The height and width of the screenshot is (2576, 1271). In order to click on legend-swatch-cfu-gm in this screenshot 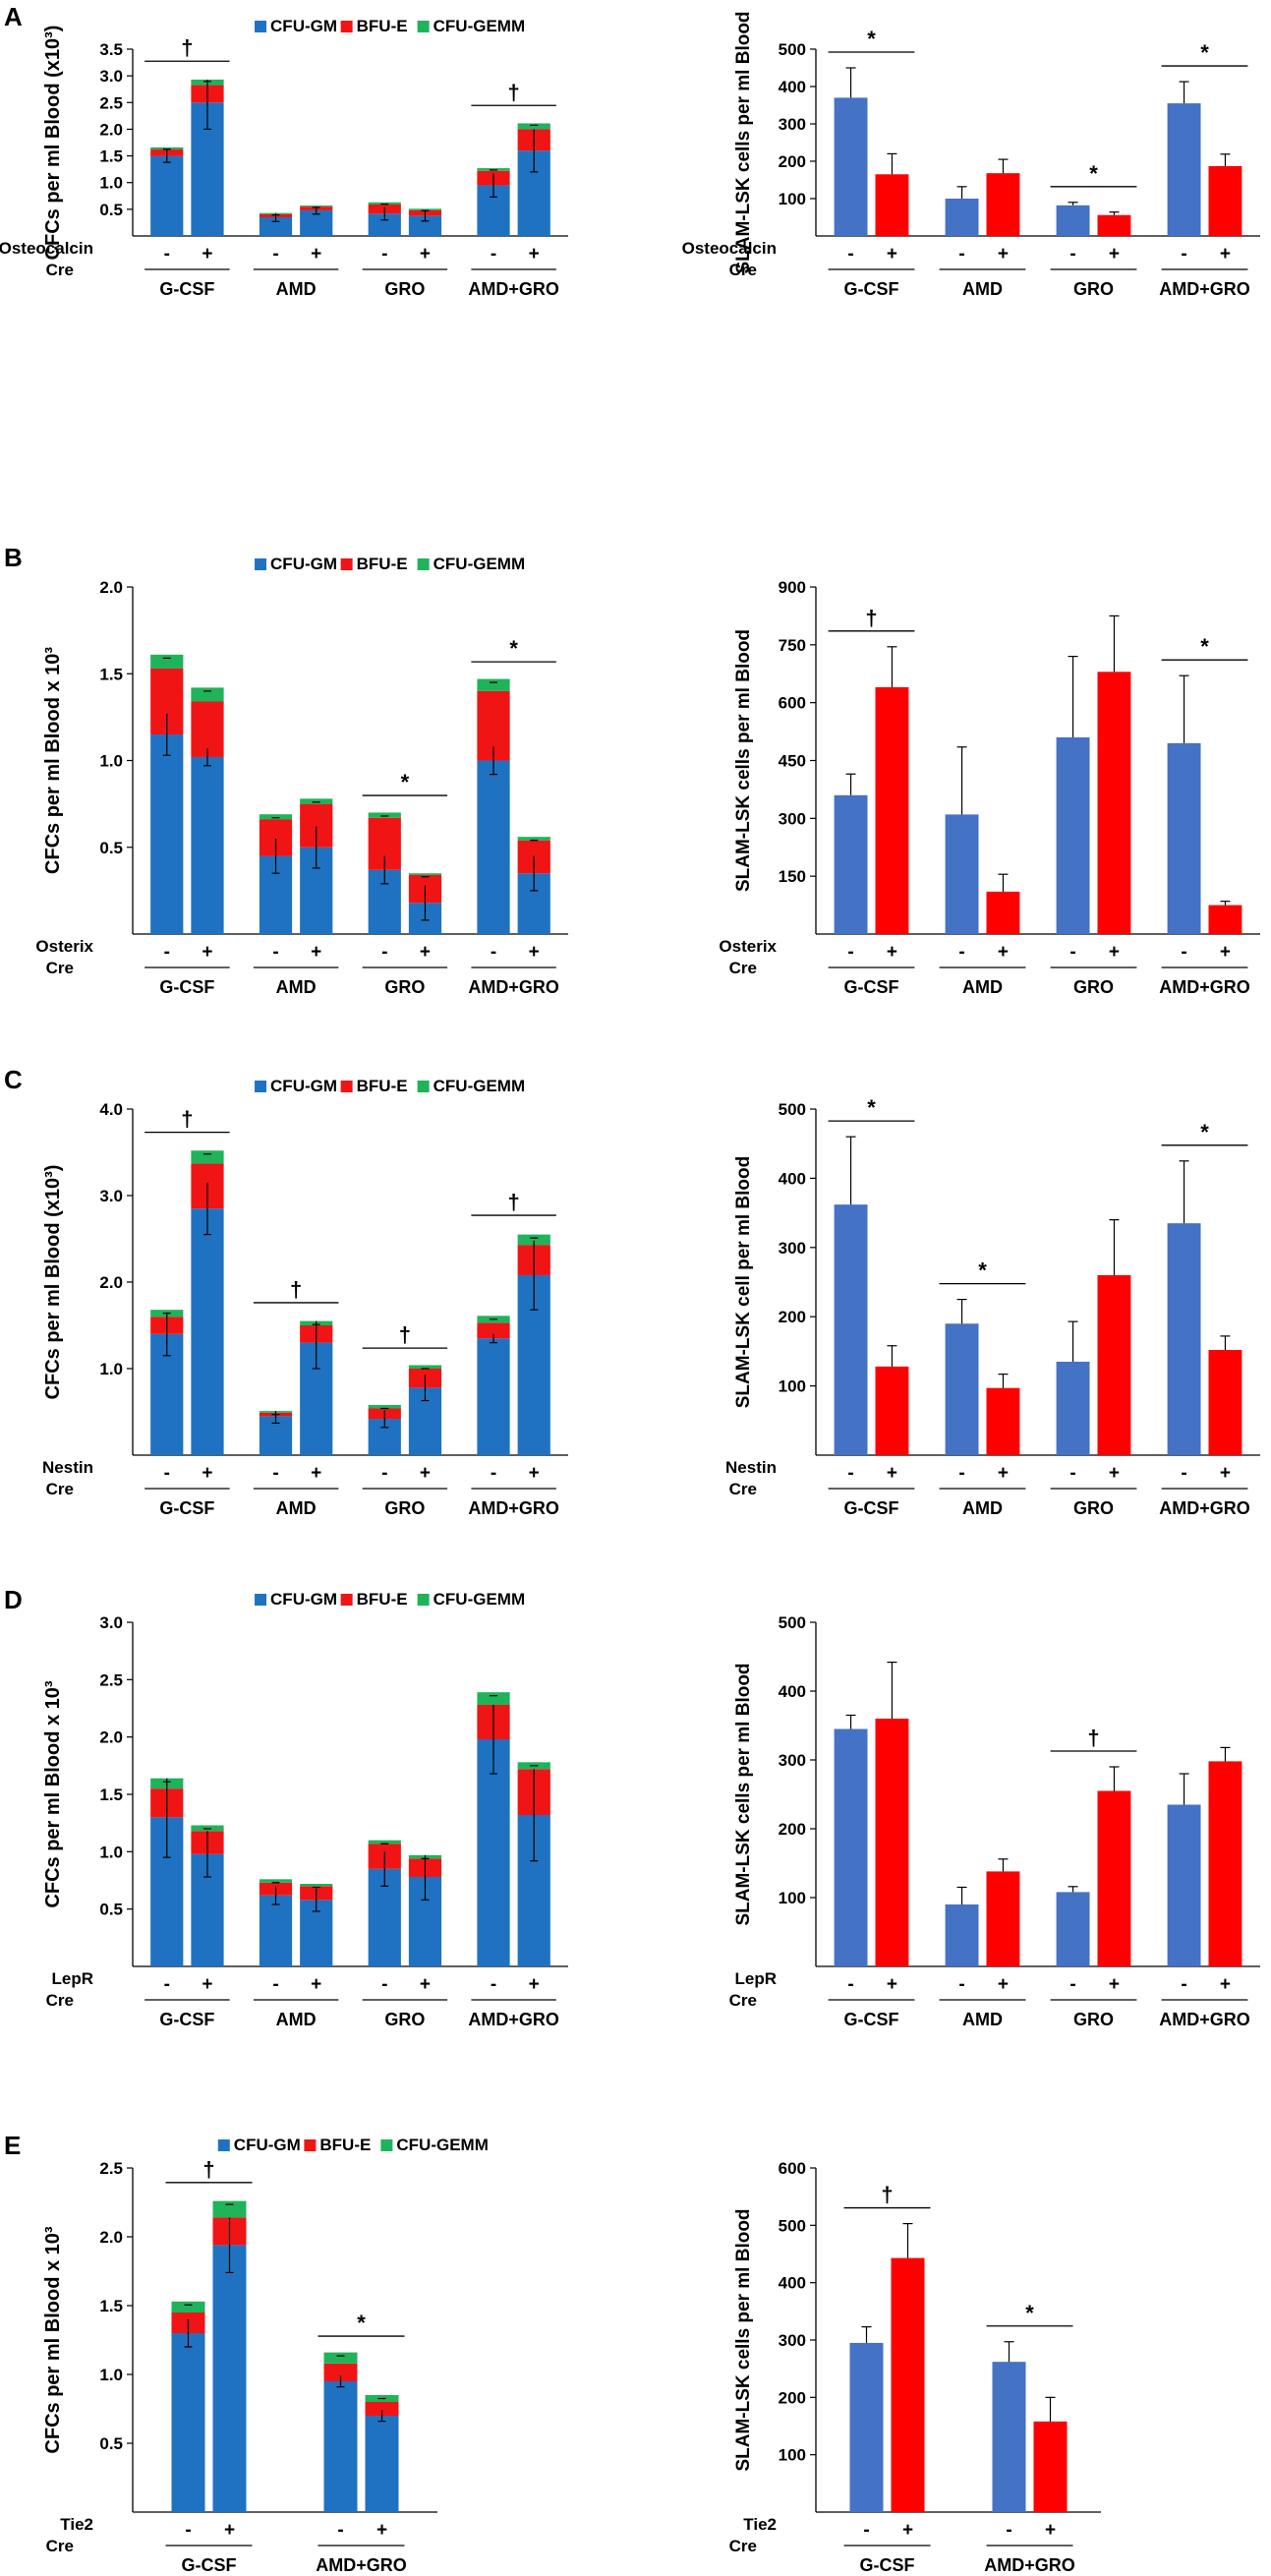, I will do `click(261, 564)`.